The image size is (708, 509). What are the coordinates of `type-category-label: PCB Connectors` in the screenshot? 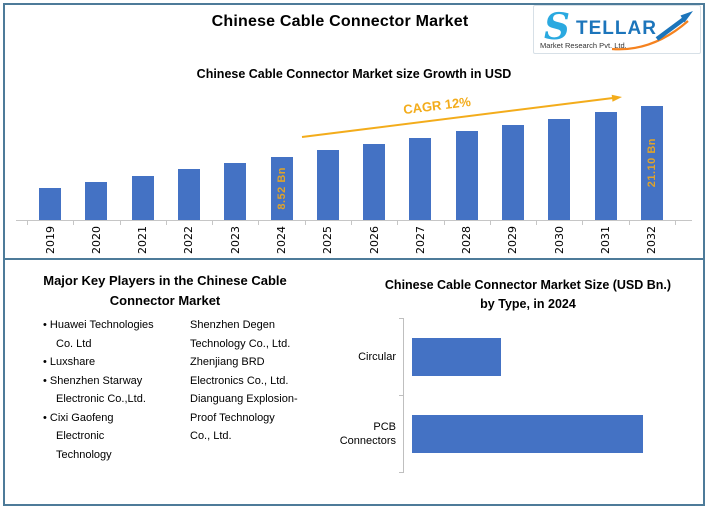 It's located at (367, 434).